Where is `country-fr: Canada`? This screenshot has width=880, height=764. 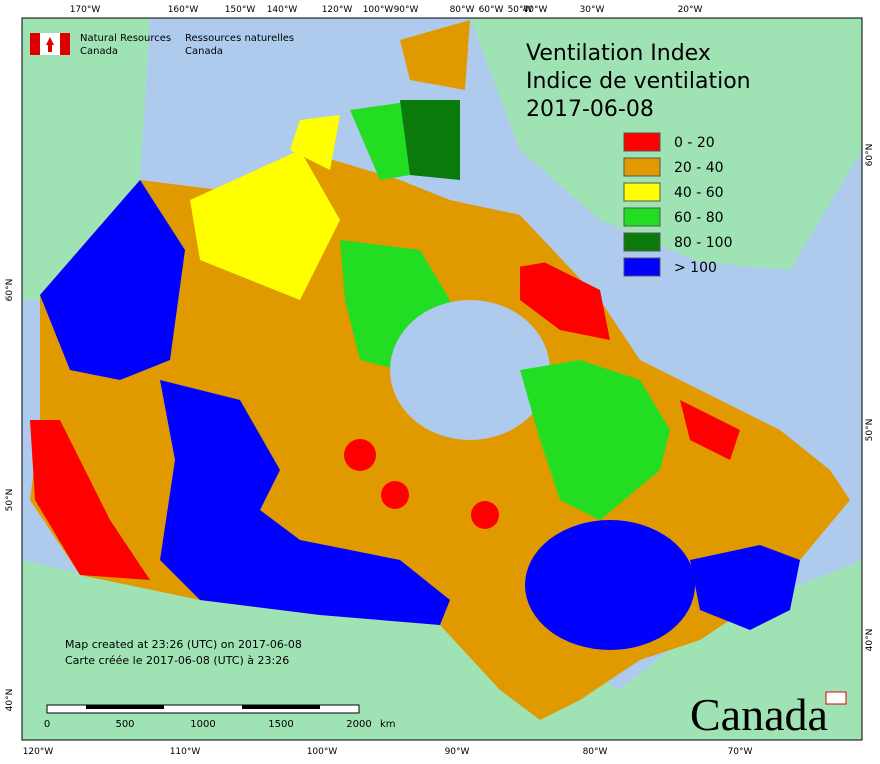 country-fr: Canada is located at coordinates (204, 51).